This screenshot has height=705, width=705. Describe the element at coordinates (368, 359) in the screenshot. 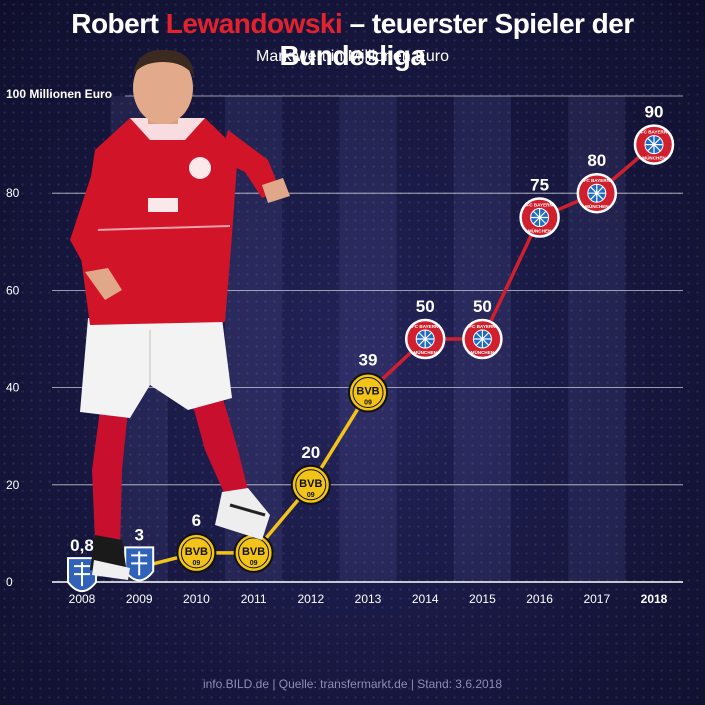

I see `data-label: 39` at that location.